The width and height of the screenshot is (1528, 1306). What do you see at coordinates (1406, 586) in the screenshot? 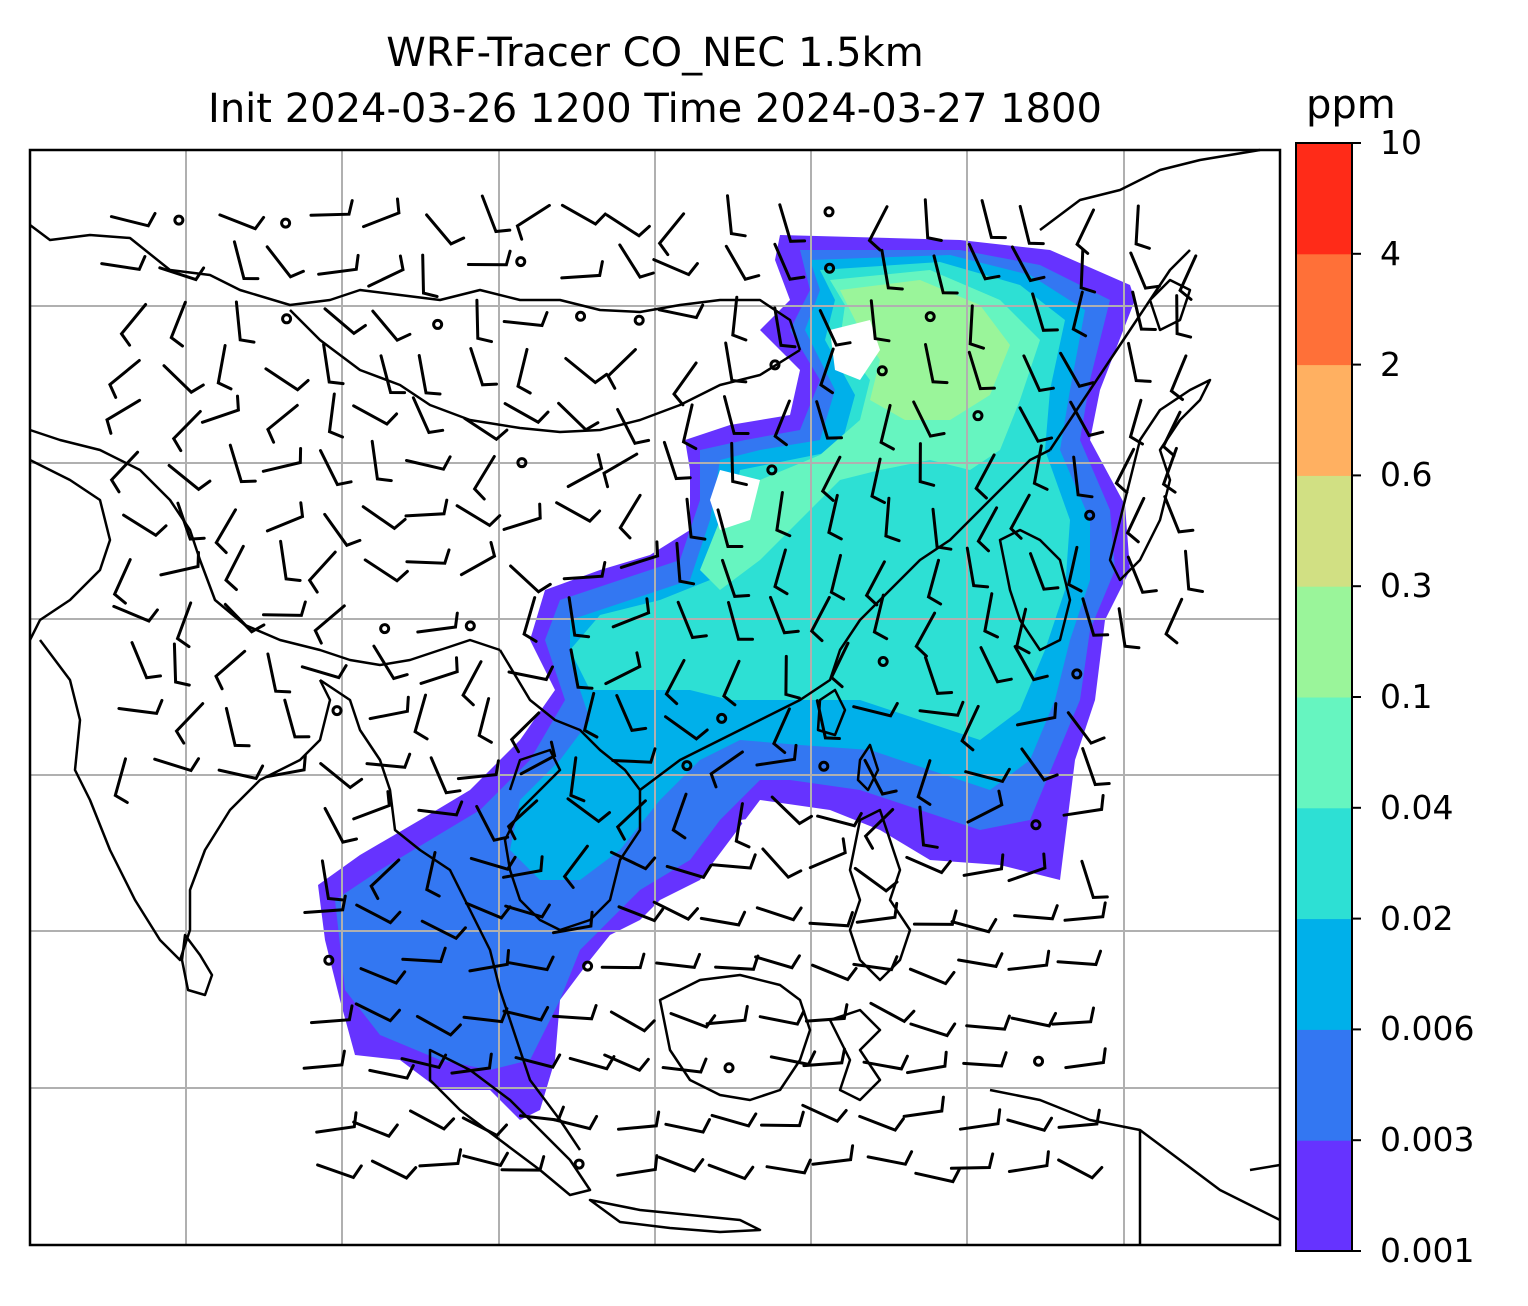
I see `colorbar-tick-label: 0.3` at bounding box center [1406, 586].